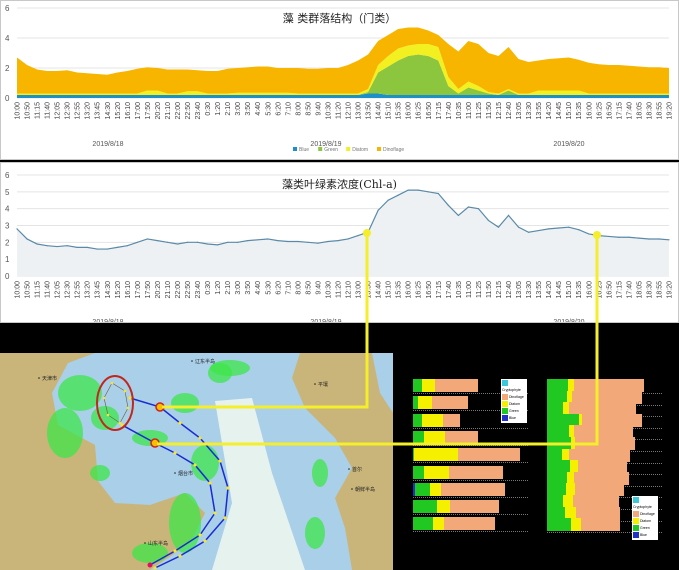  What do you see at coordinates (18, 290) in the screenshot?
I see `x-tick-label: 10:00` at bounding box center [18, 290].